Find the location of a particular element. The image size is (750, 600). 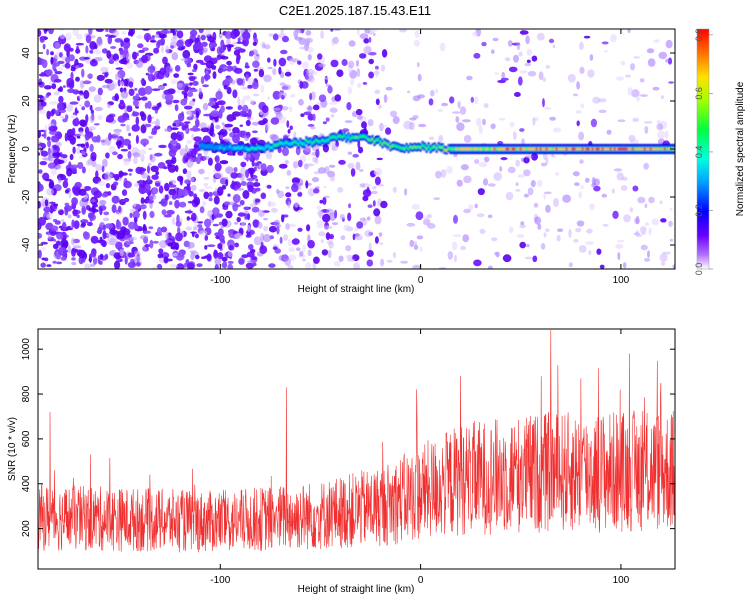

y-tick-label: 0 is located at coordinates (26, 149).